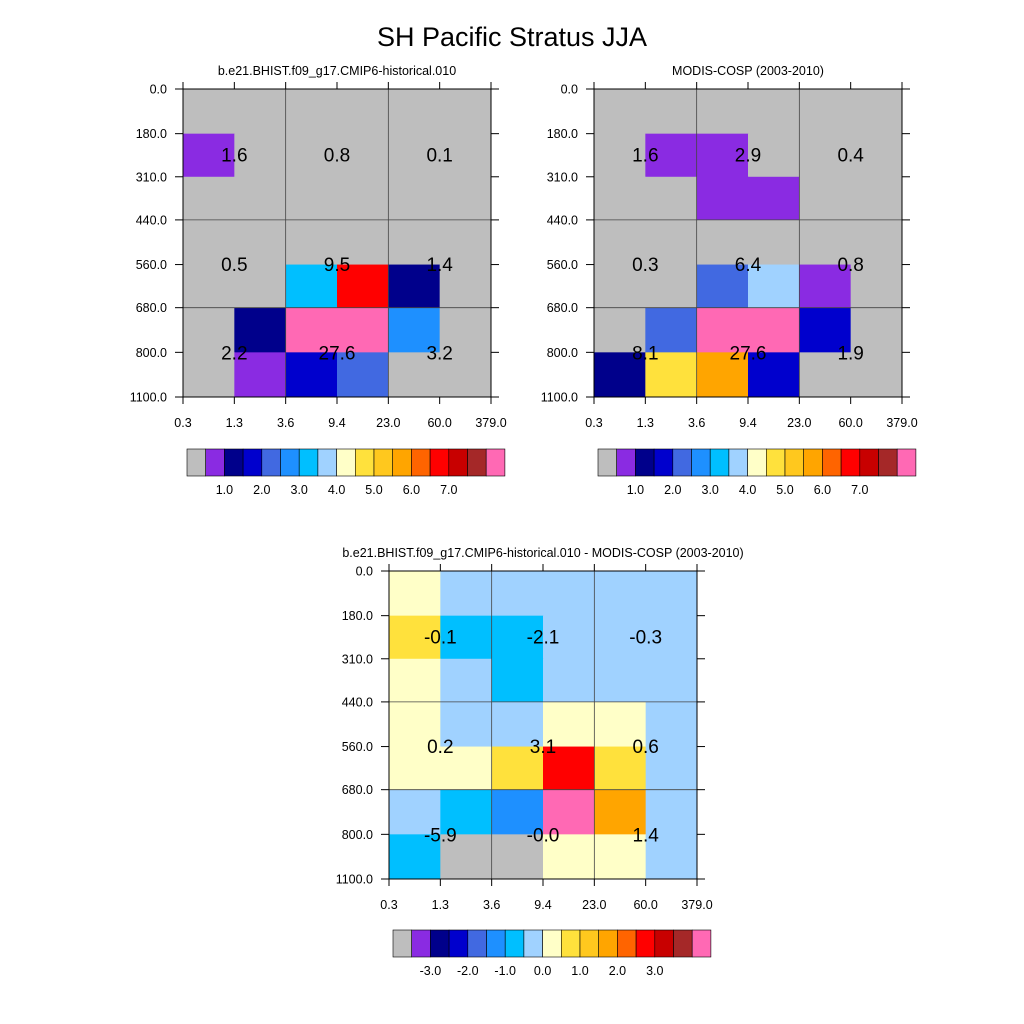  What do you see at coordinates (645, 905) in the screenshot?
I see `x-tick-label: 60.0` at bounding box center [645, 905].